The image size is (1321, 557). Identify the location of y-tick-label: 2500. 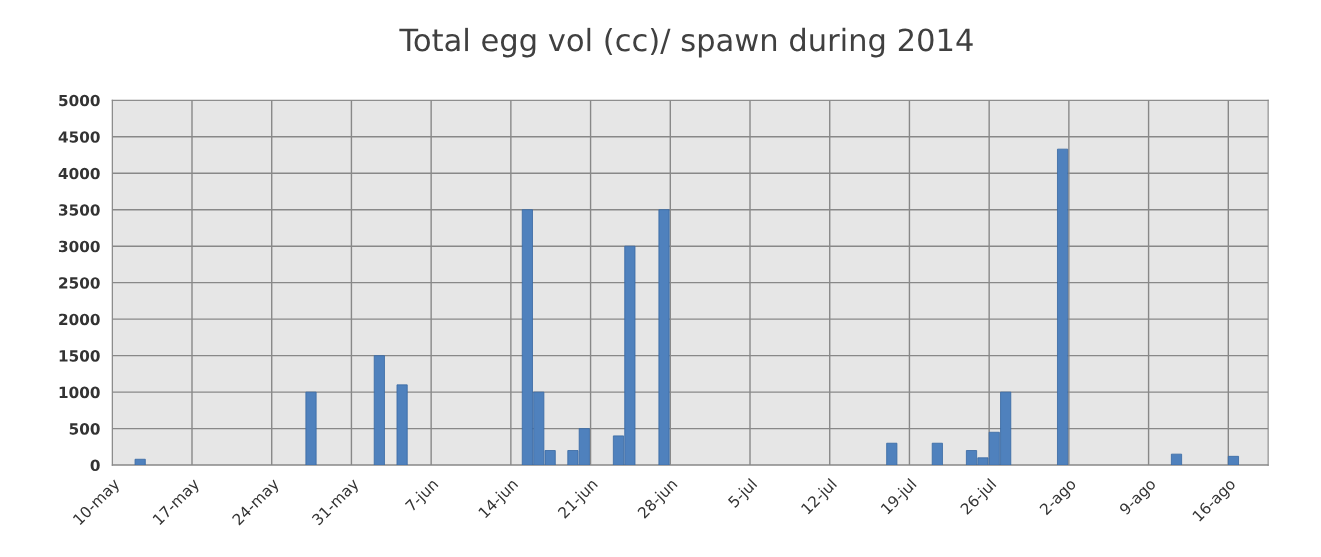
(79, 283).